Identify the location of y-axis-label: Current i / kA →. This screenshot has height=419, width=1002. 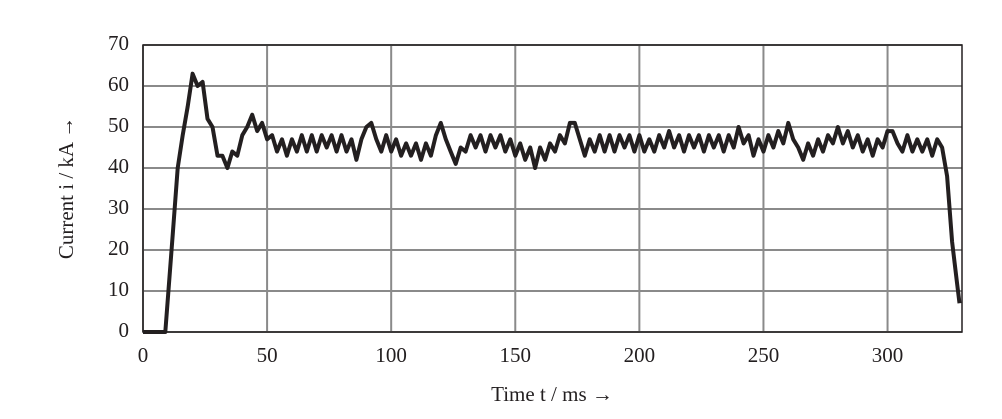
(66, 188).